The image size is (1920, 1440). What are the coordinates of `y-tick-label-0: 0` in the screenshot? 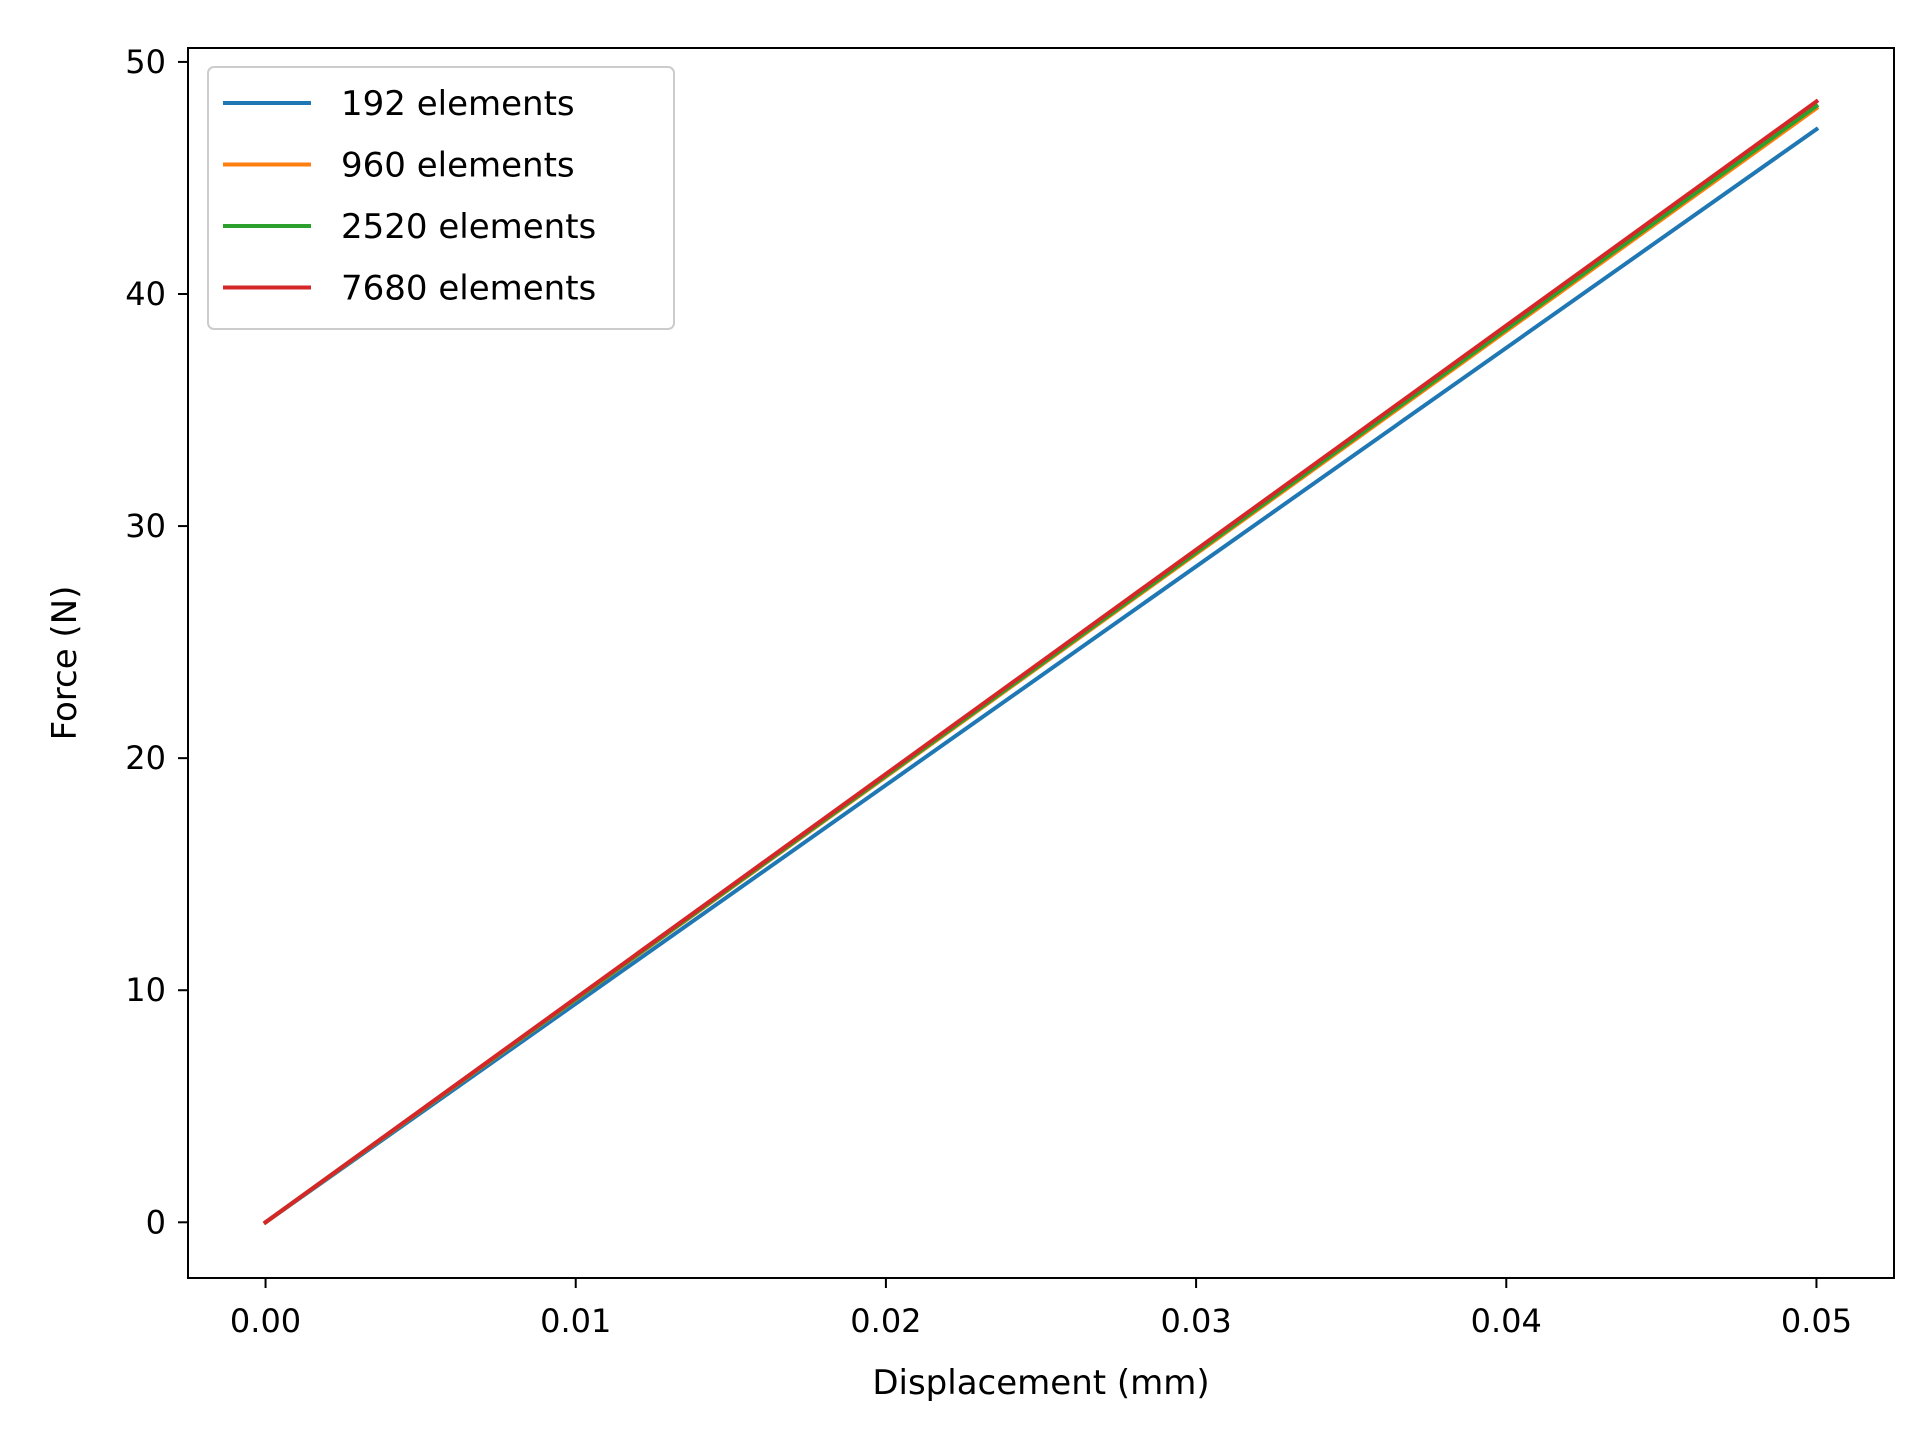 It's located at (156, 1222).